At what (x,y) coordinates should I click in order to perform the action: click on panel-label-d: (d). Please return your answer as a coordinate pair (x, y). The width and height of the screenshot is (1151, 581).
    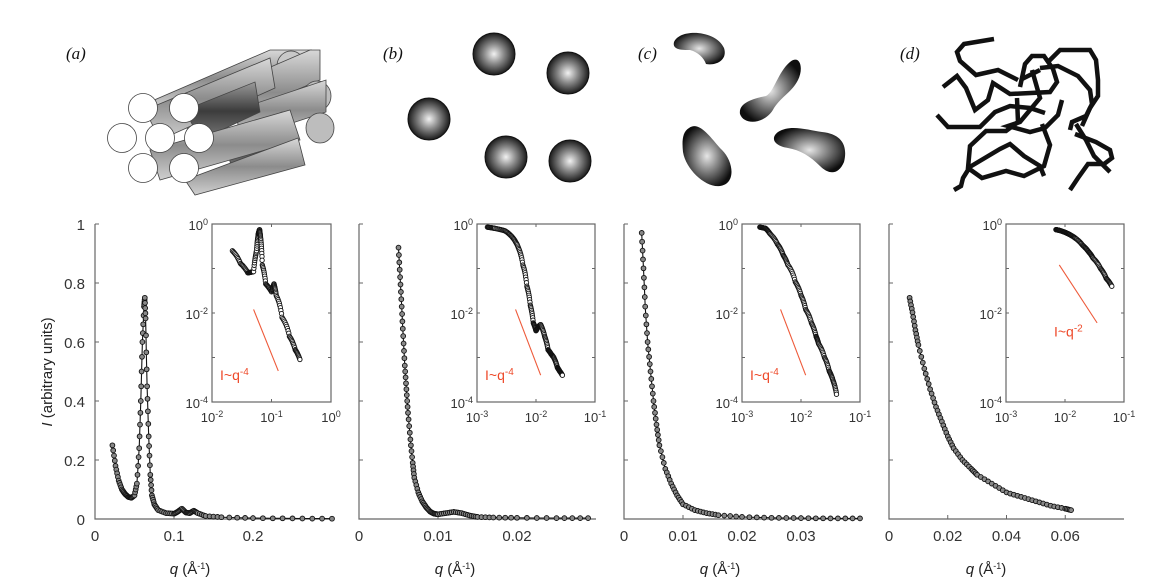
    Looking at the image, I should click on (910, 53).